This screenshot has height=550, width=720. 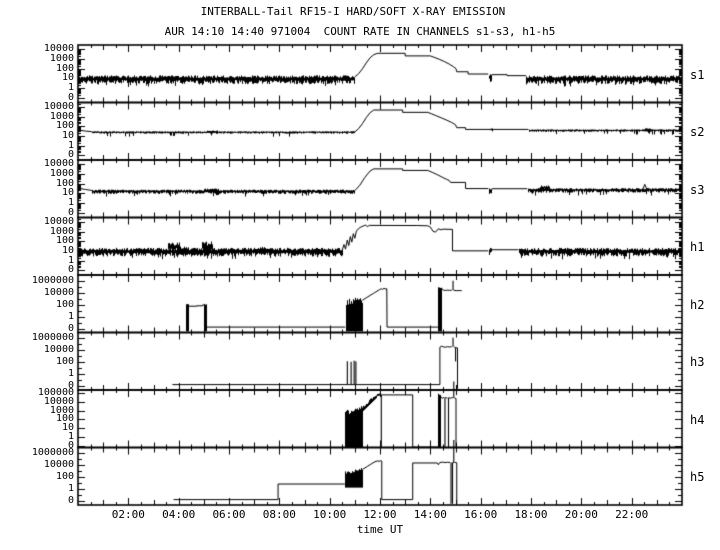 What do you see at coordinates (380, 529) in the screenshot?
I see `x-axis-title: time UT` at bounding box center [380, 529].